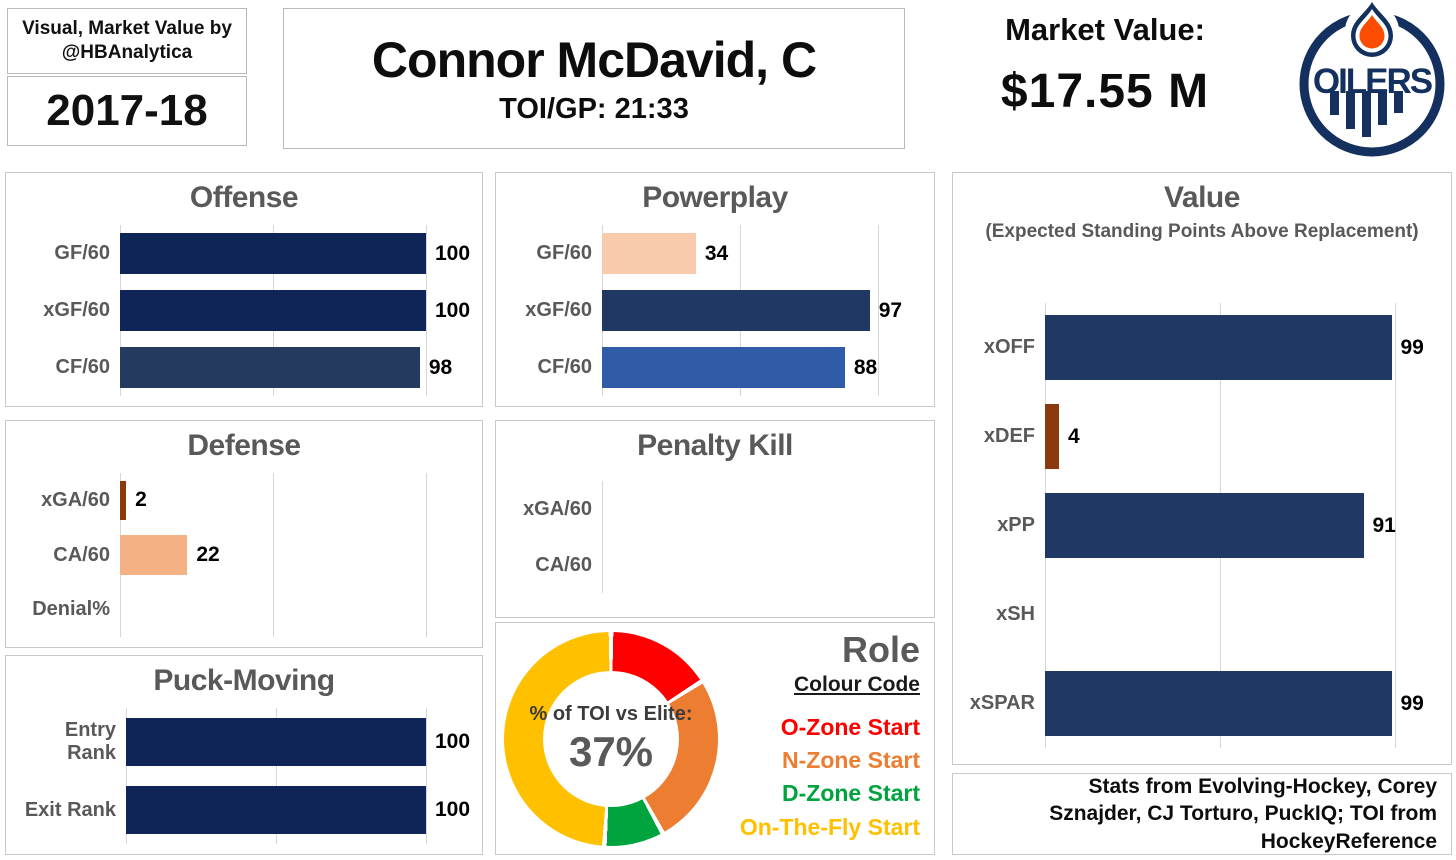 This screenshot has height=860, width=1456. Describe the element at coordinates (70, 809) in the screenshot. I see `category-label: Exit Rank` at that location.